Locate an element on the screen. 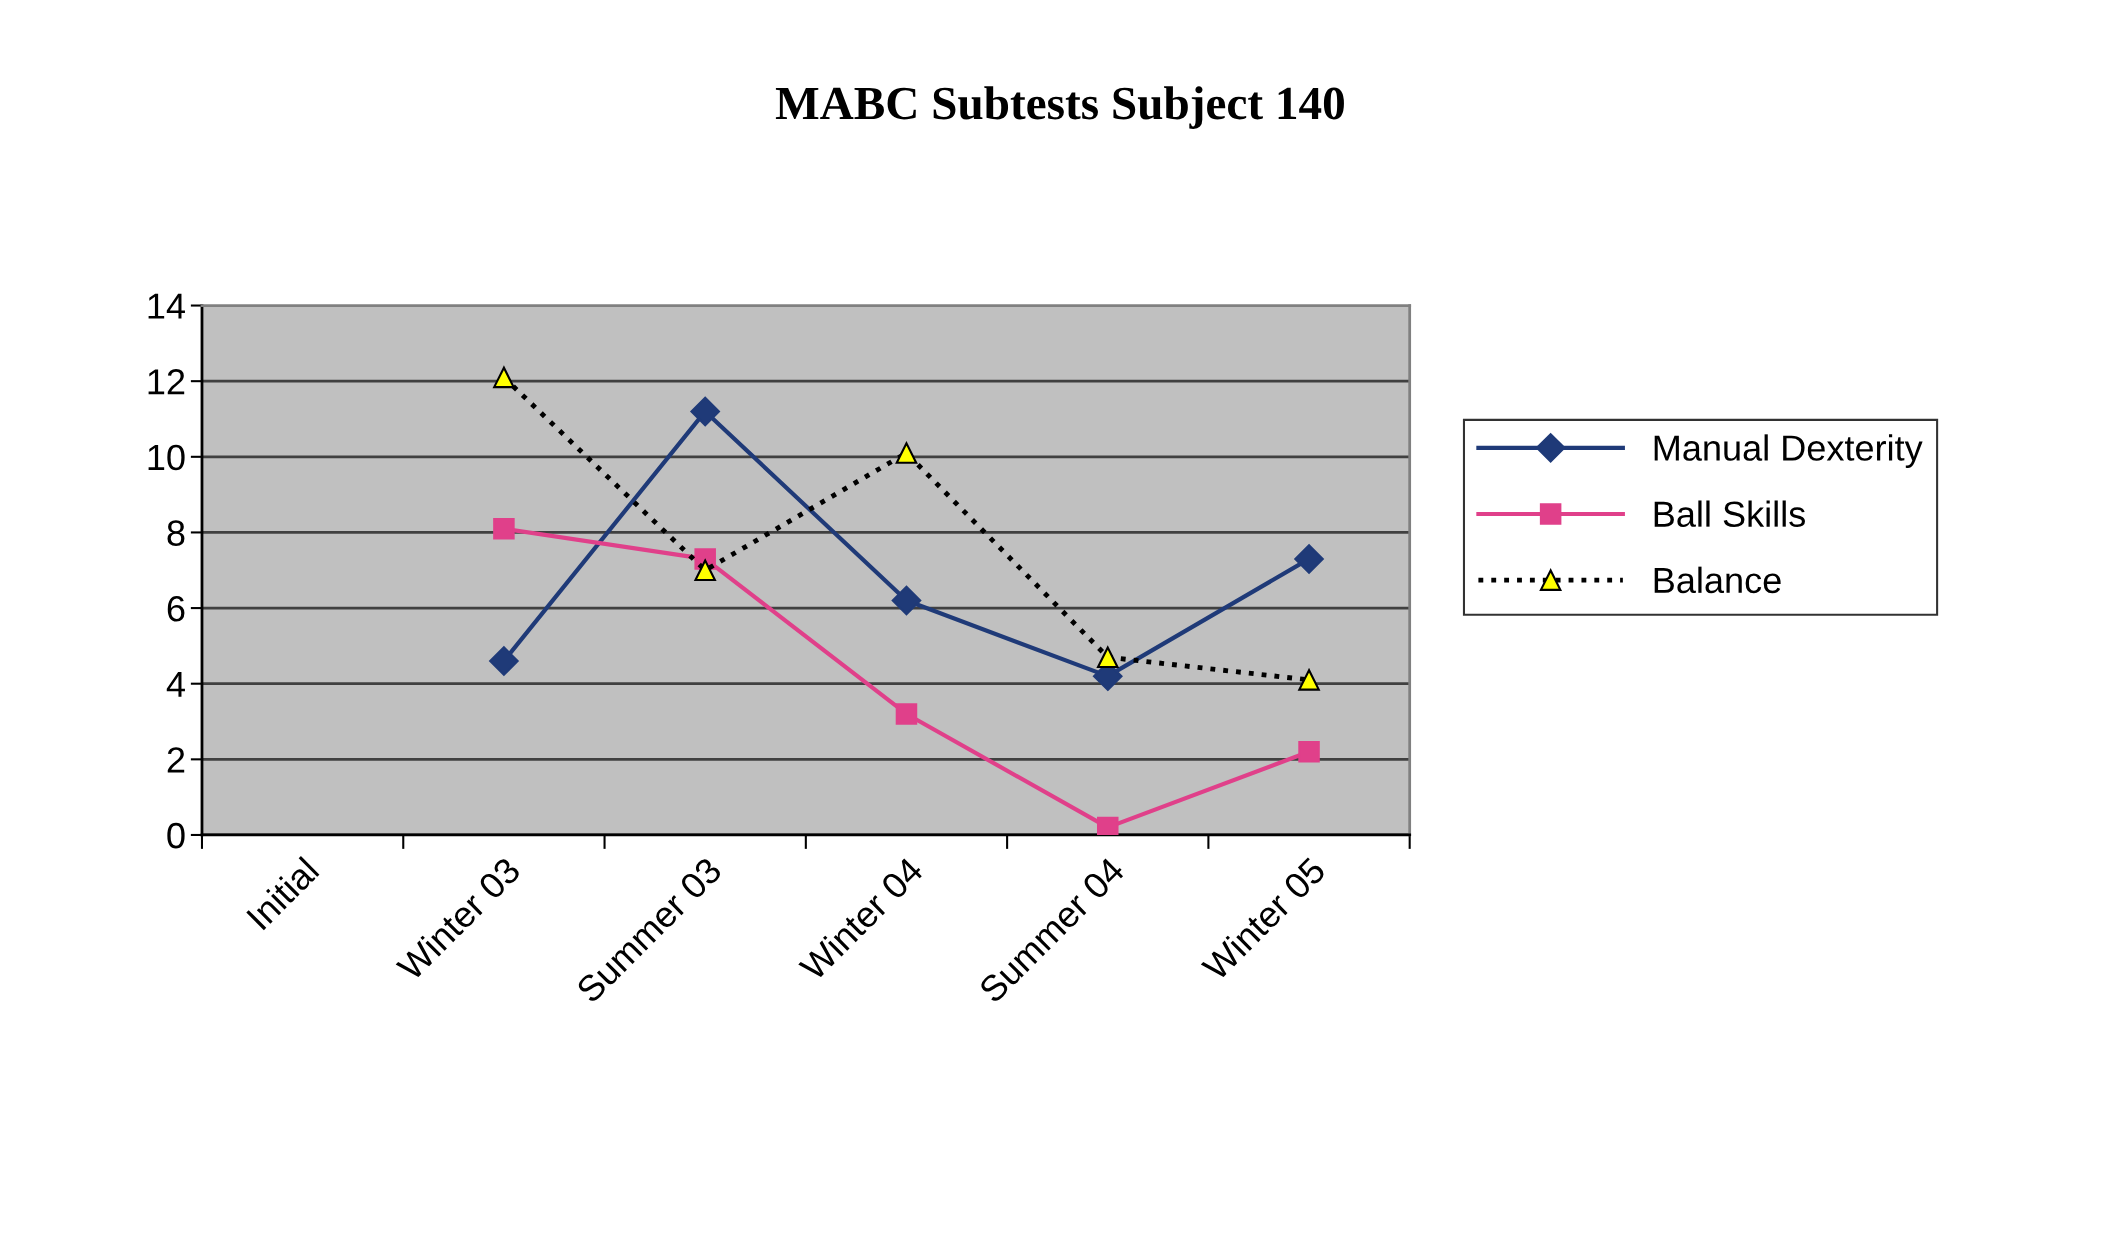 This screenshot has width=2104, height=1237. y-tick-label: 6 is located at coordinates (176, 608).